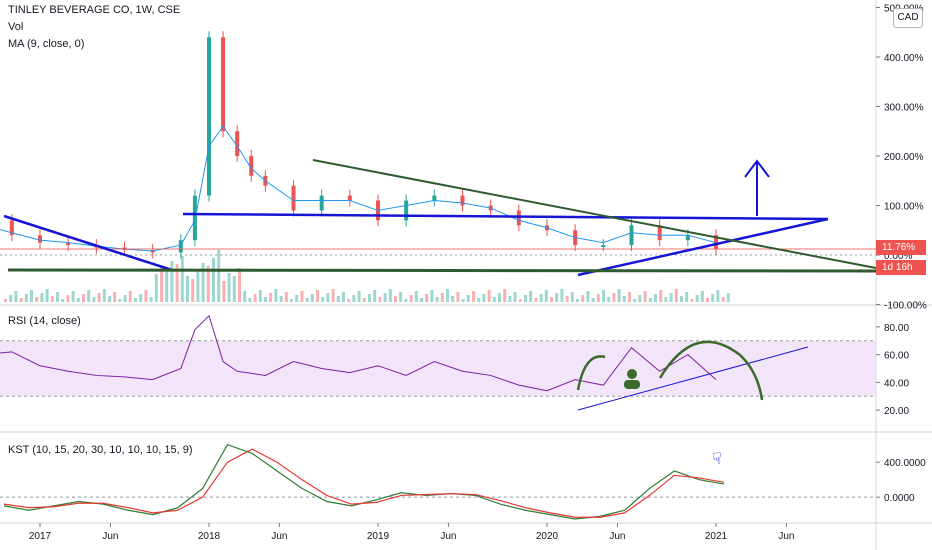  Describe the element at coordinates (904, 58) in the screenshot. I see `price-axis-label: 400.00%` at that location.